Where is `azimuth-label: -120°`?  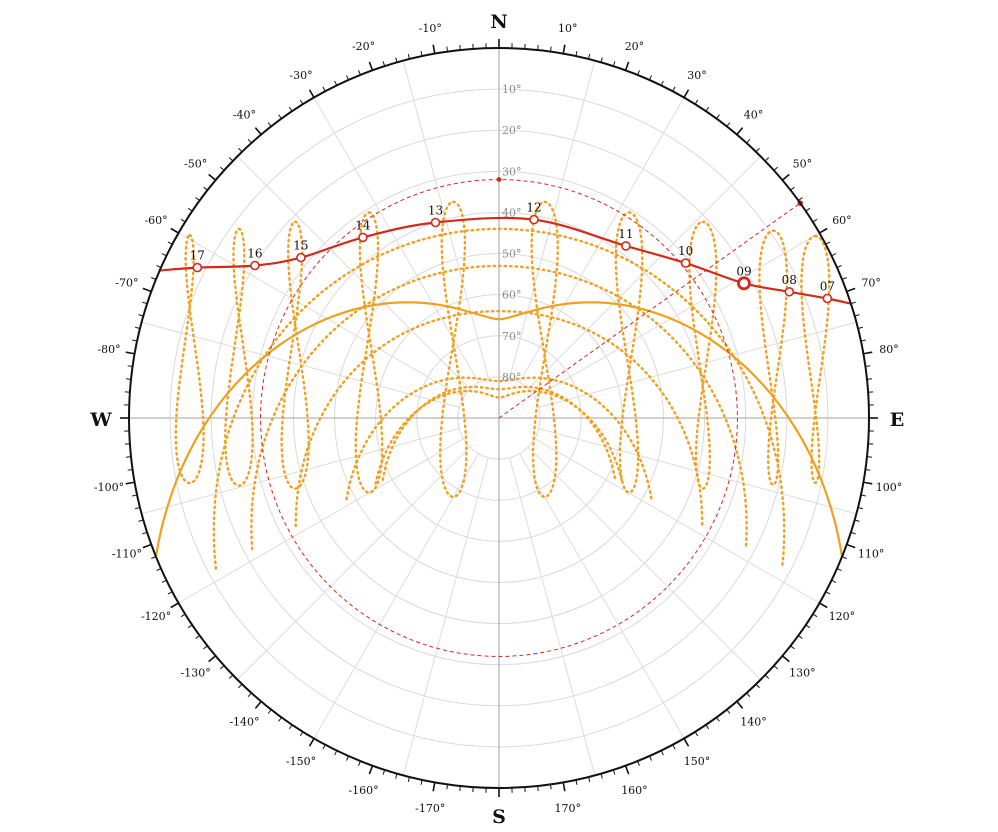 azimuth-label: -120° is located at coordinates (156, 616).